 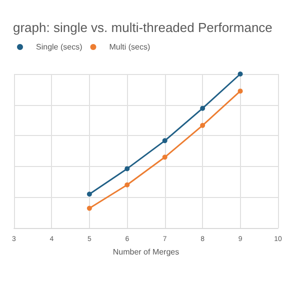 What do you see at coordinates (129, 47) in the screenshot?
I see `legend-label: Multi (secs)` at bounding box center [129, 47].